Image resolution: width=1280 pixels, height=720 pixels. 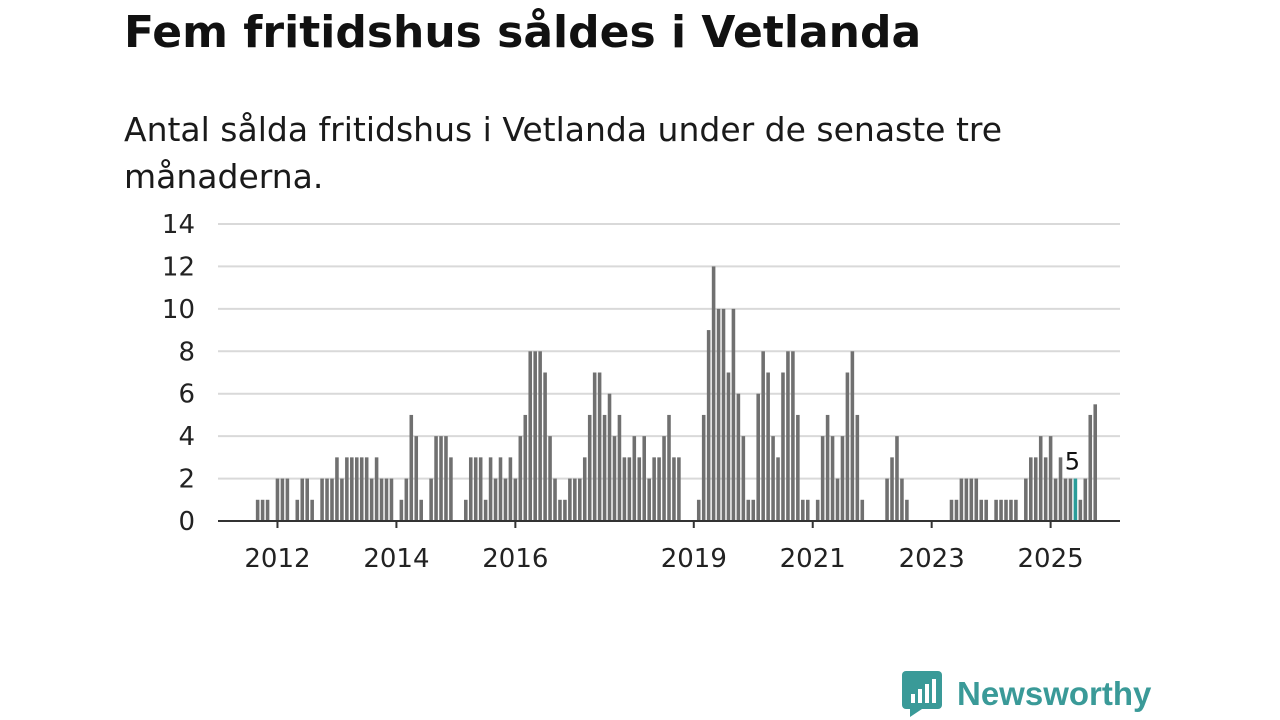 I want to click on y-tick-label: 12, so click(x=178, y=267).